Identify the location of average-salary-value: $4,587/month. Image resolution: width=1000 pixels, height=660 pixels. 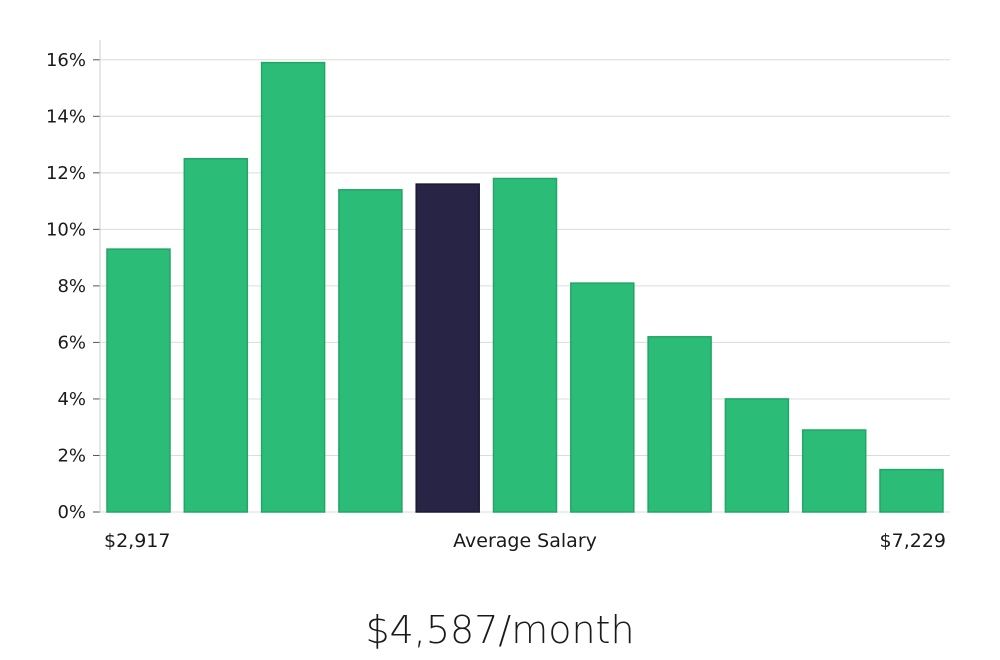
(500, 630).